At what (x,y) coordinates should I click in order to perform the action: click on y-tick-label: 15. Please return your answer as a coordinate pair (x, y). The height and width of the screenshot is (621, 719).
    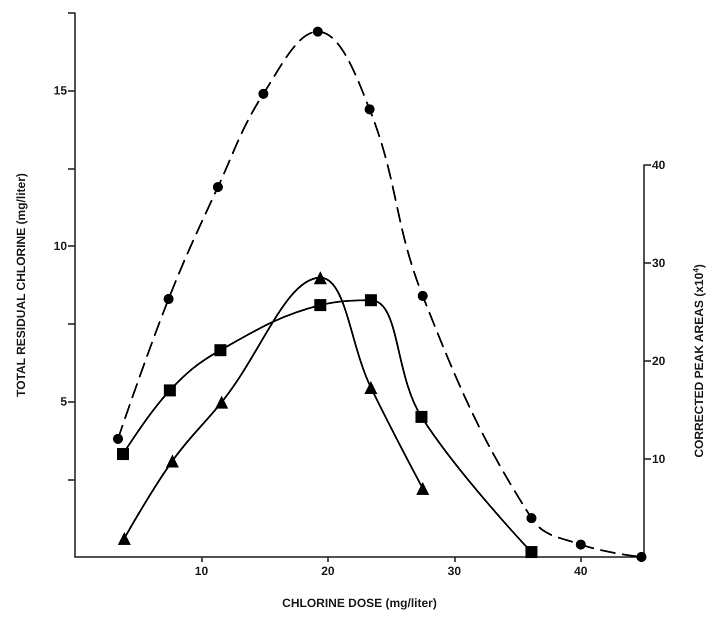
    Looking at the image, I should click on (61, 91).